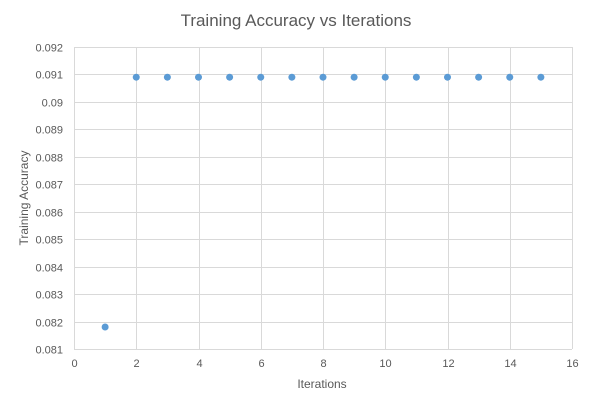 This screenshot has width=590, height=406. Describe the element at coordinates (49, 214) in the screenshot. I see `y-tick-label: 0.086` at that location.